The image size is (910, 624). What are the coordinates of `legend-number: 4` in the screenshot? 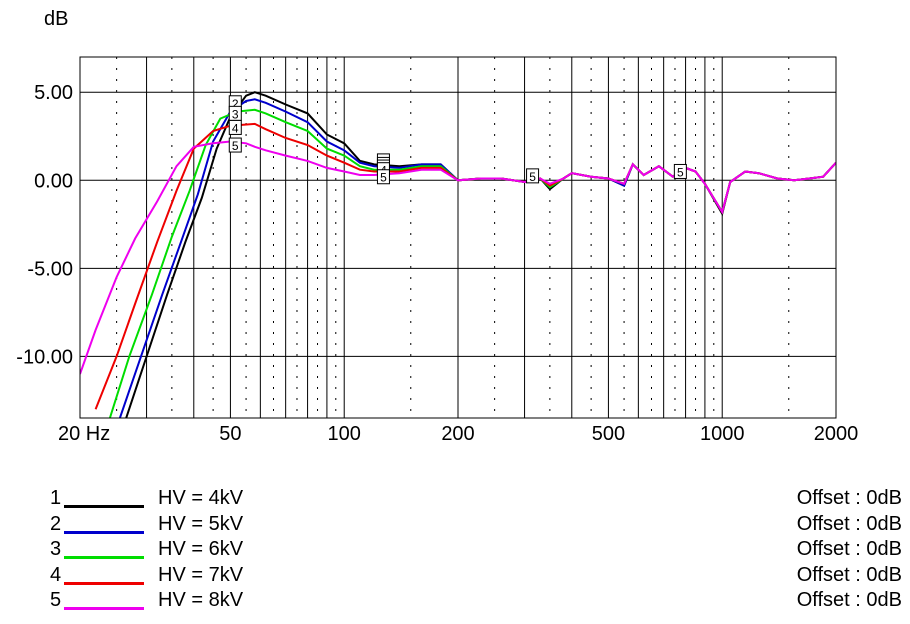 It's located at (56, 574).